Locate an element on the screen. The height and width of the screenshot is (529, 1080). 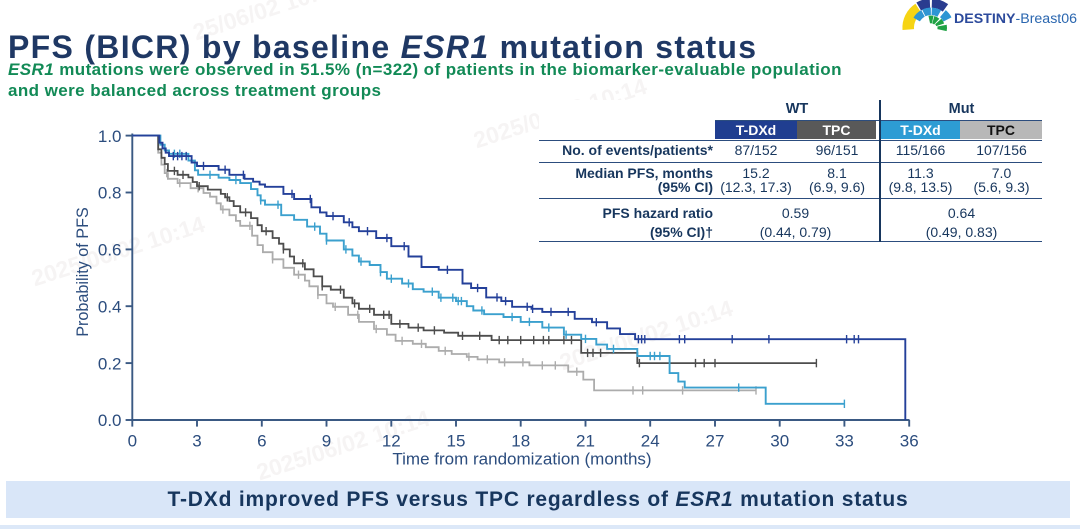
svg-text: DESTINY-Breast06 is located at coordinates (1015, 19).